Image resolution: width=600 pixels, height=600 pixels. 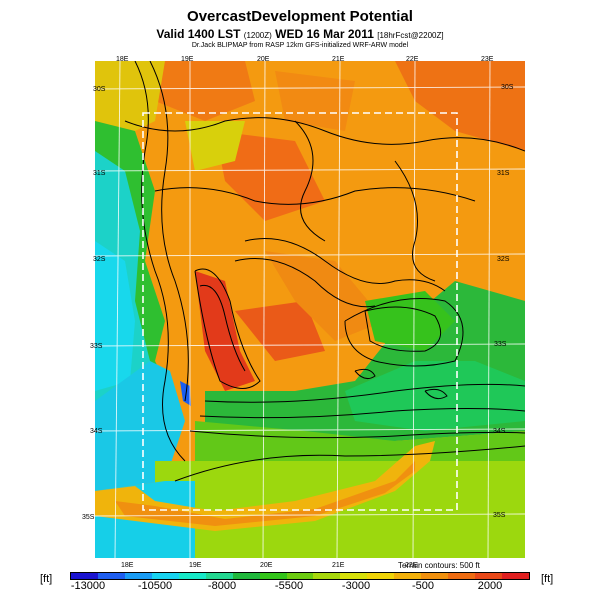 I want to click on lon-label-bottom: 20E, so click(x=266, y=565).